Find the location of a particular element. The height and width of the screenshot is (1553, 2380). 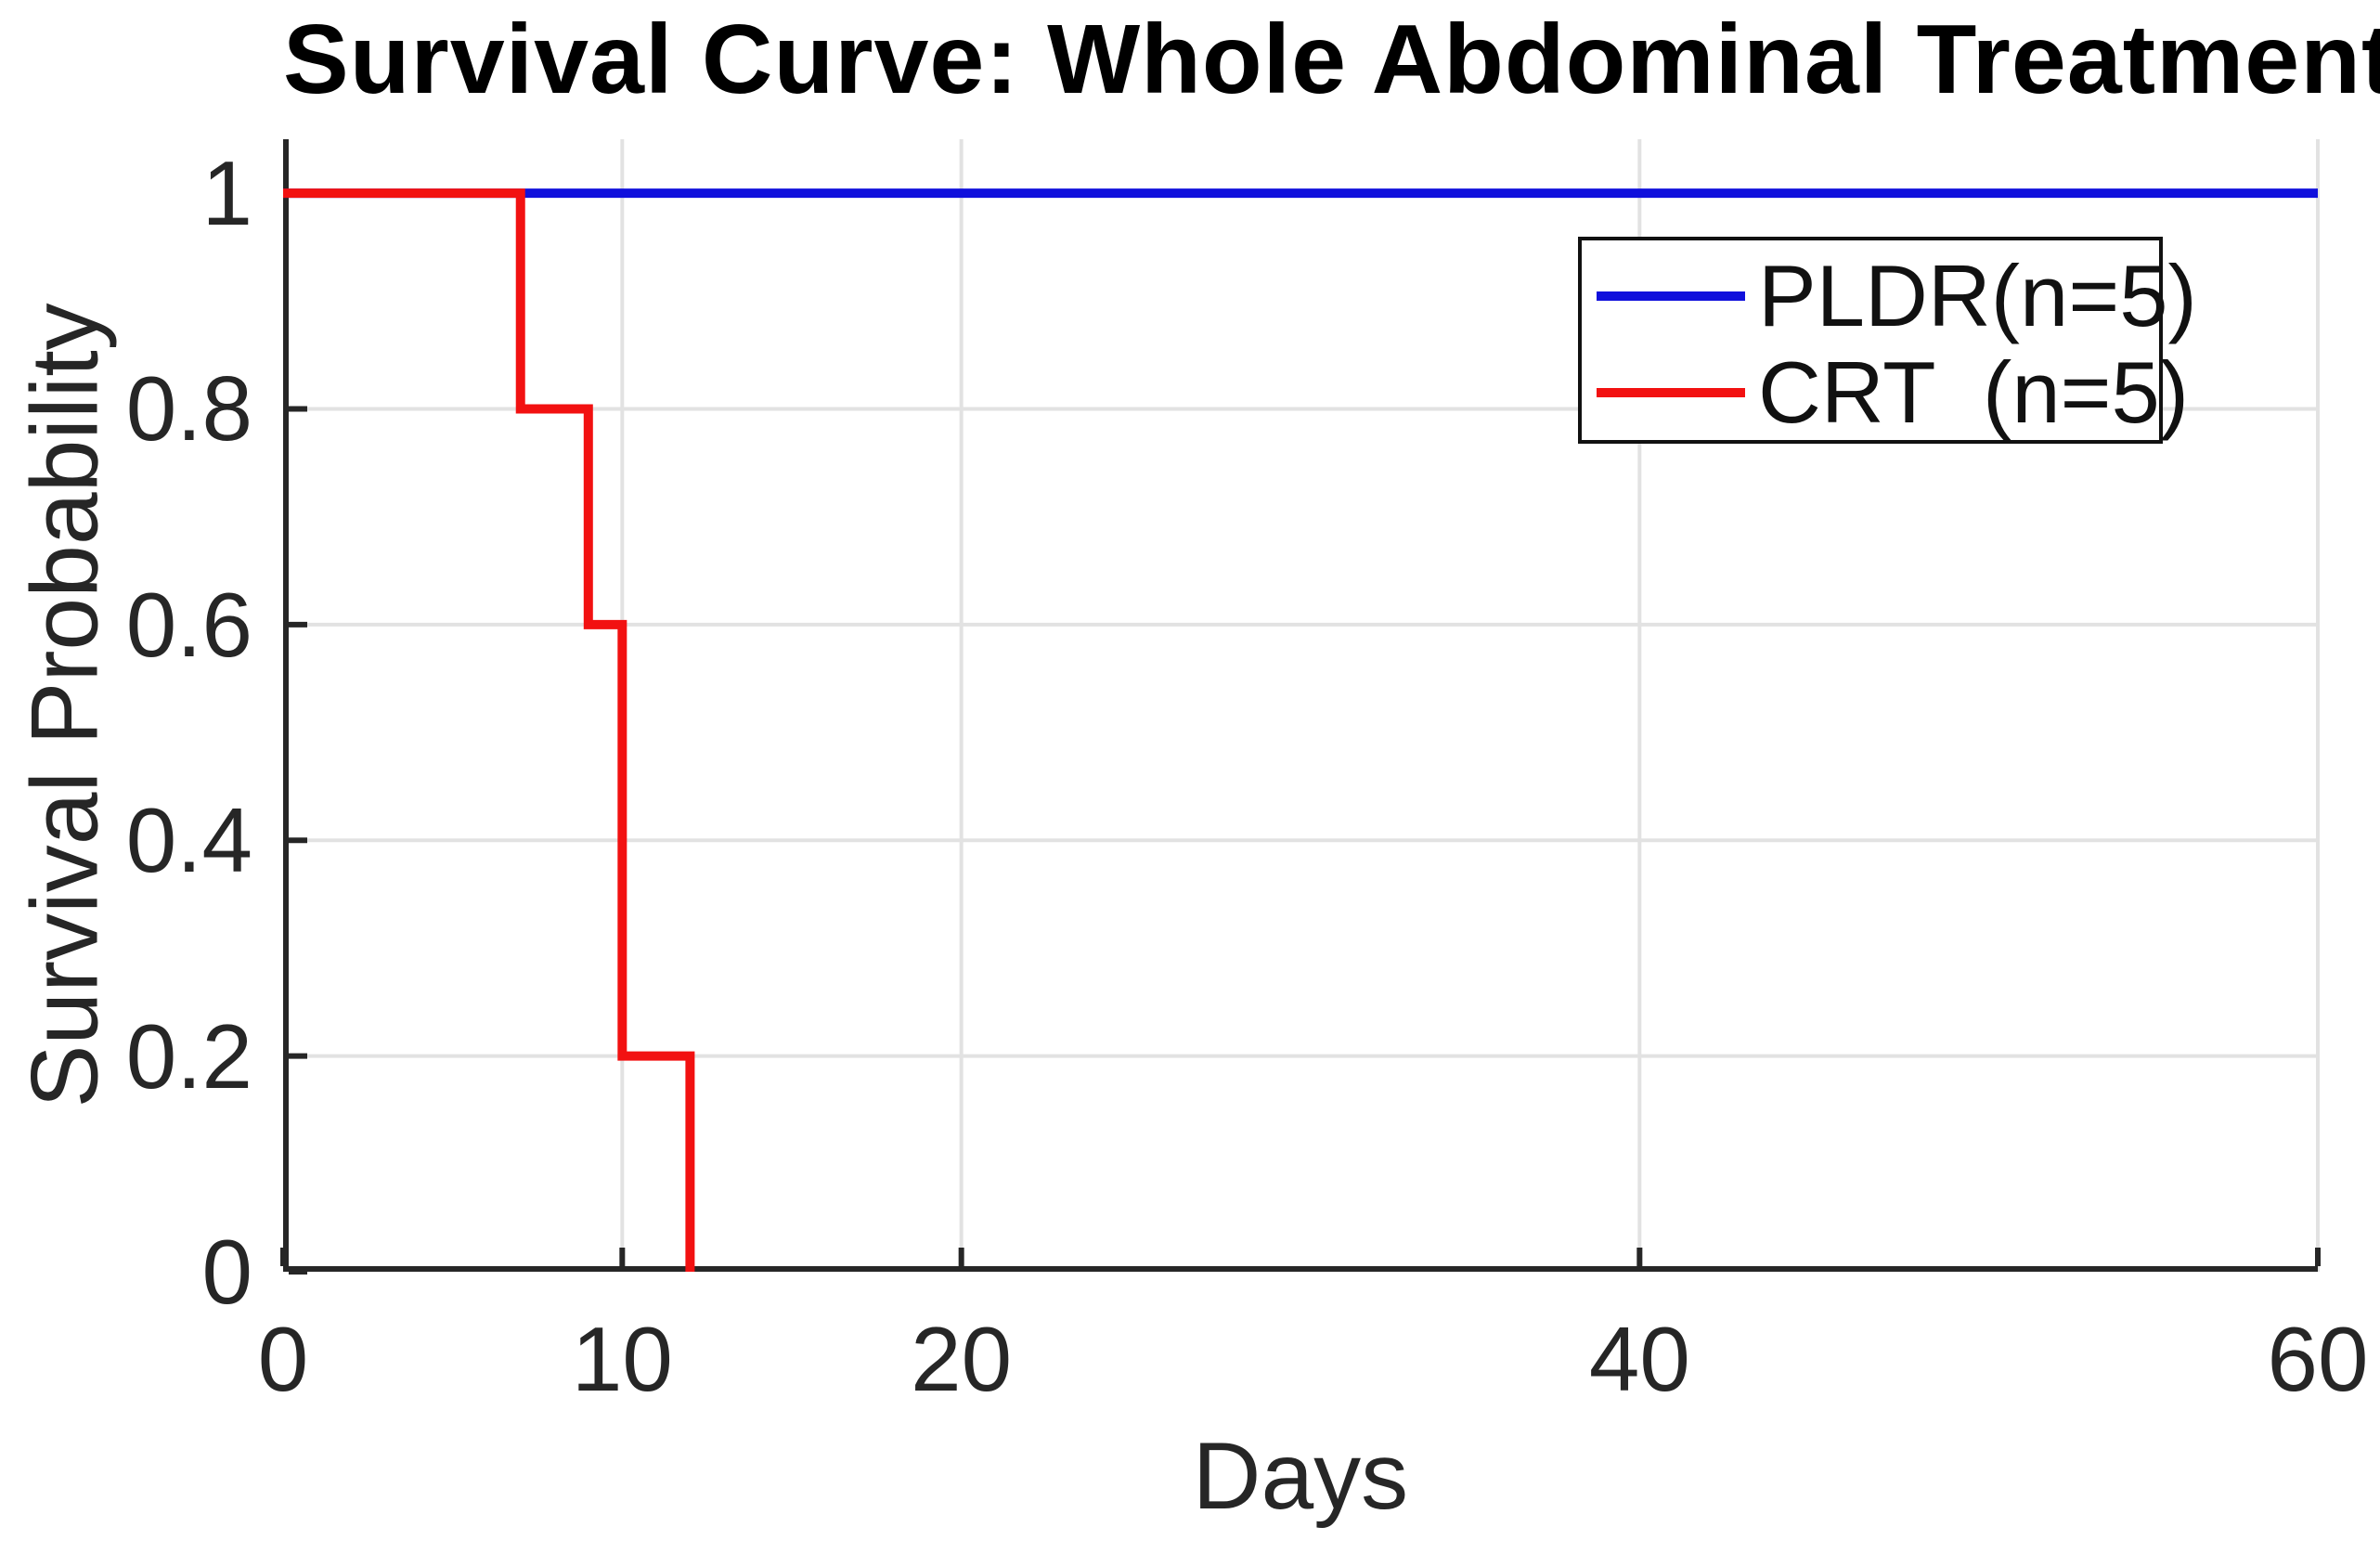

x-axis-label: Days is located at coordinates (1300, 1476).